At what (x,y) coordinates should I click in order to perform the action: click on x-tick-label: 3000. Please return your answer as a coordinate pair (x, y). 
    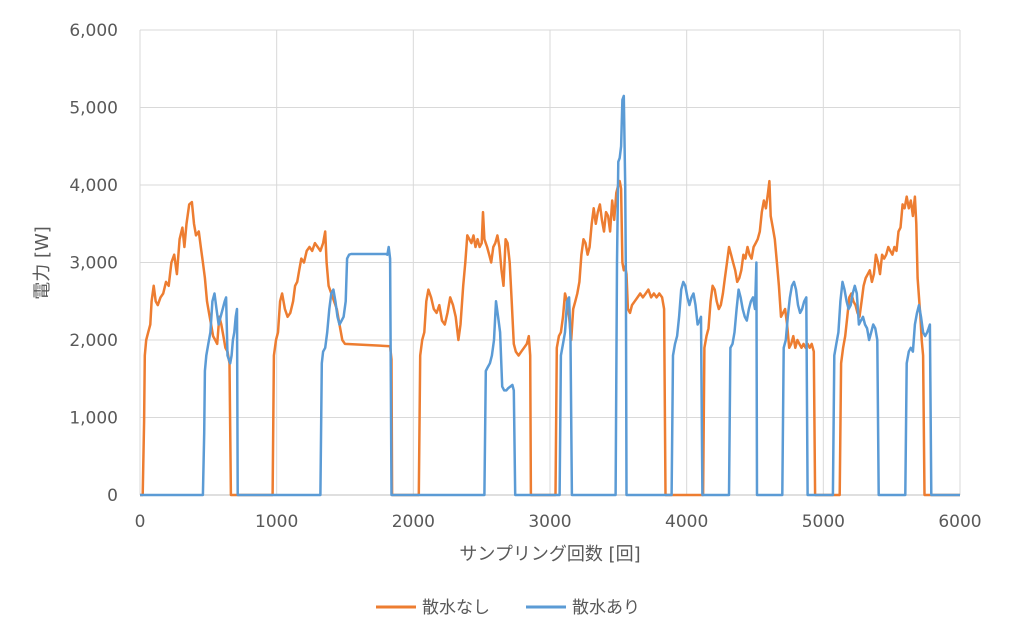
    Looking at the image, I should click on (549, 522).